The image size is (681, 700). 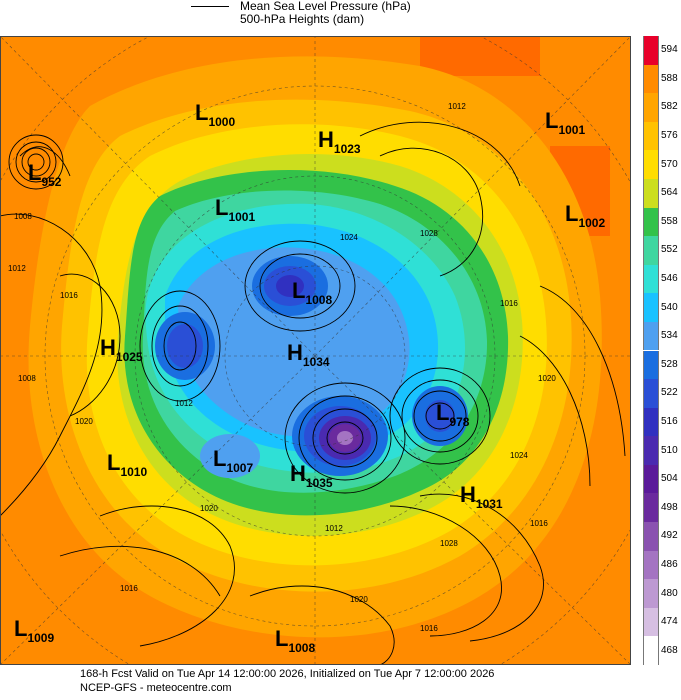 What do you see at coordinates (210, 6) in the screenshot?
I see `mslp-legend-line-icon` at bounding box center [210, 6].